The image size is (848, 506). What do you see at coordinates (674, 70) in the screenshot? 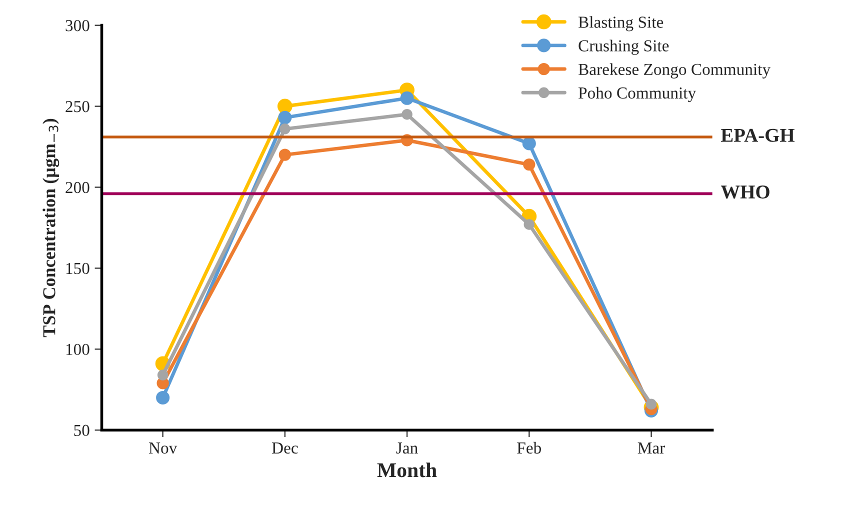
I see `legend-label: Barekese Zongo Community` at bounding box center [674, 70].